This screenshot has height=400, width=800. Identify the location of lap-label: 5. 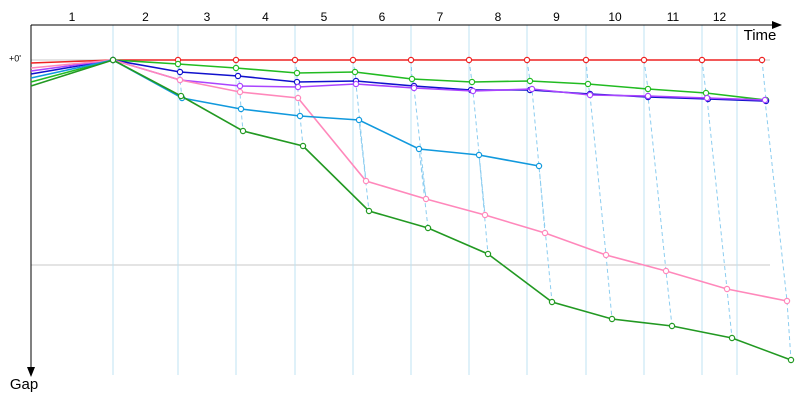
(324, 17).